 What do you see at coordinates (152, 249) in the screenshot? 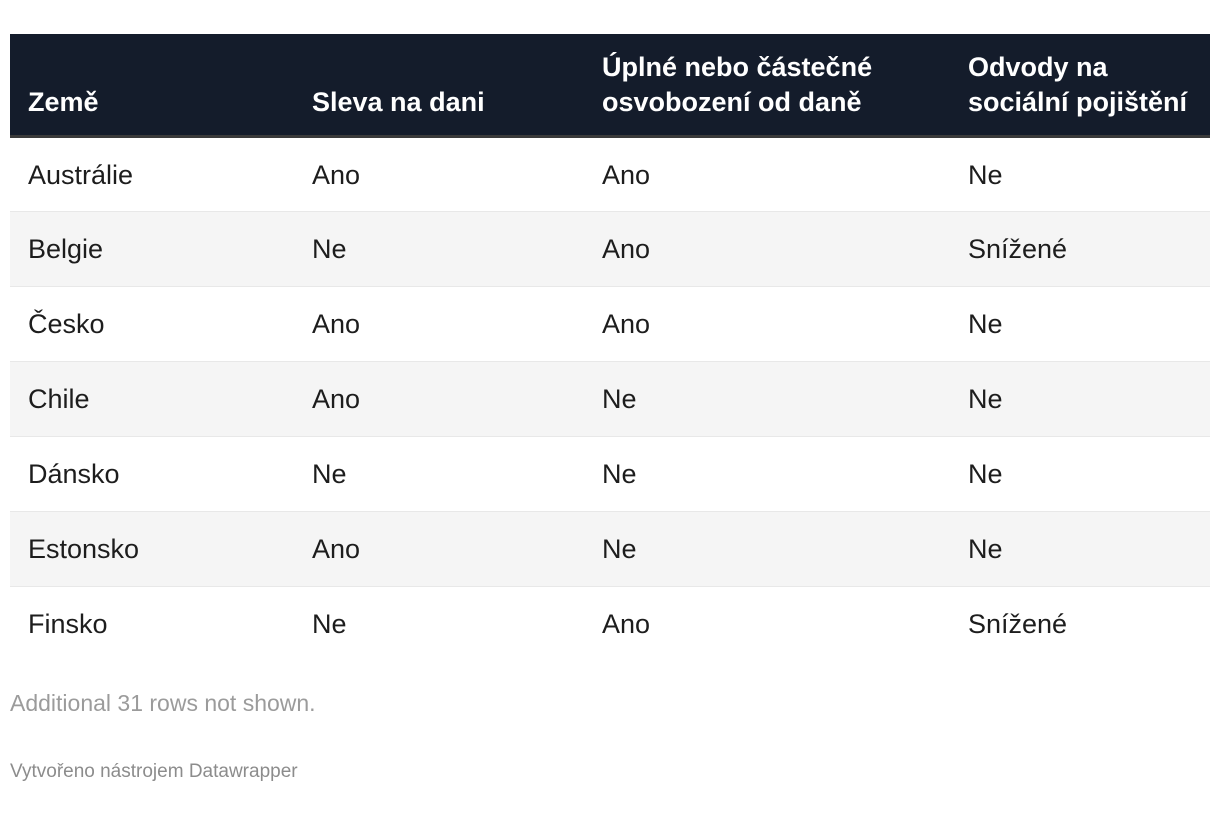
I see `country-cell: Belgie` at bounding box center [152, 249].